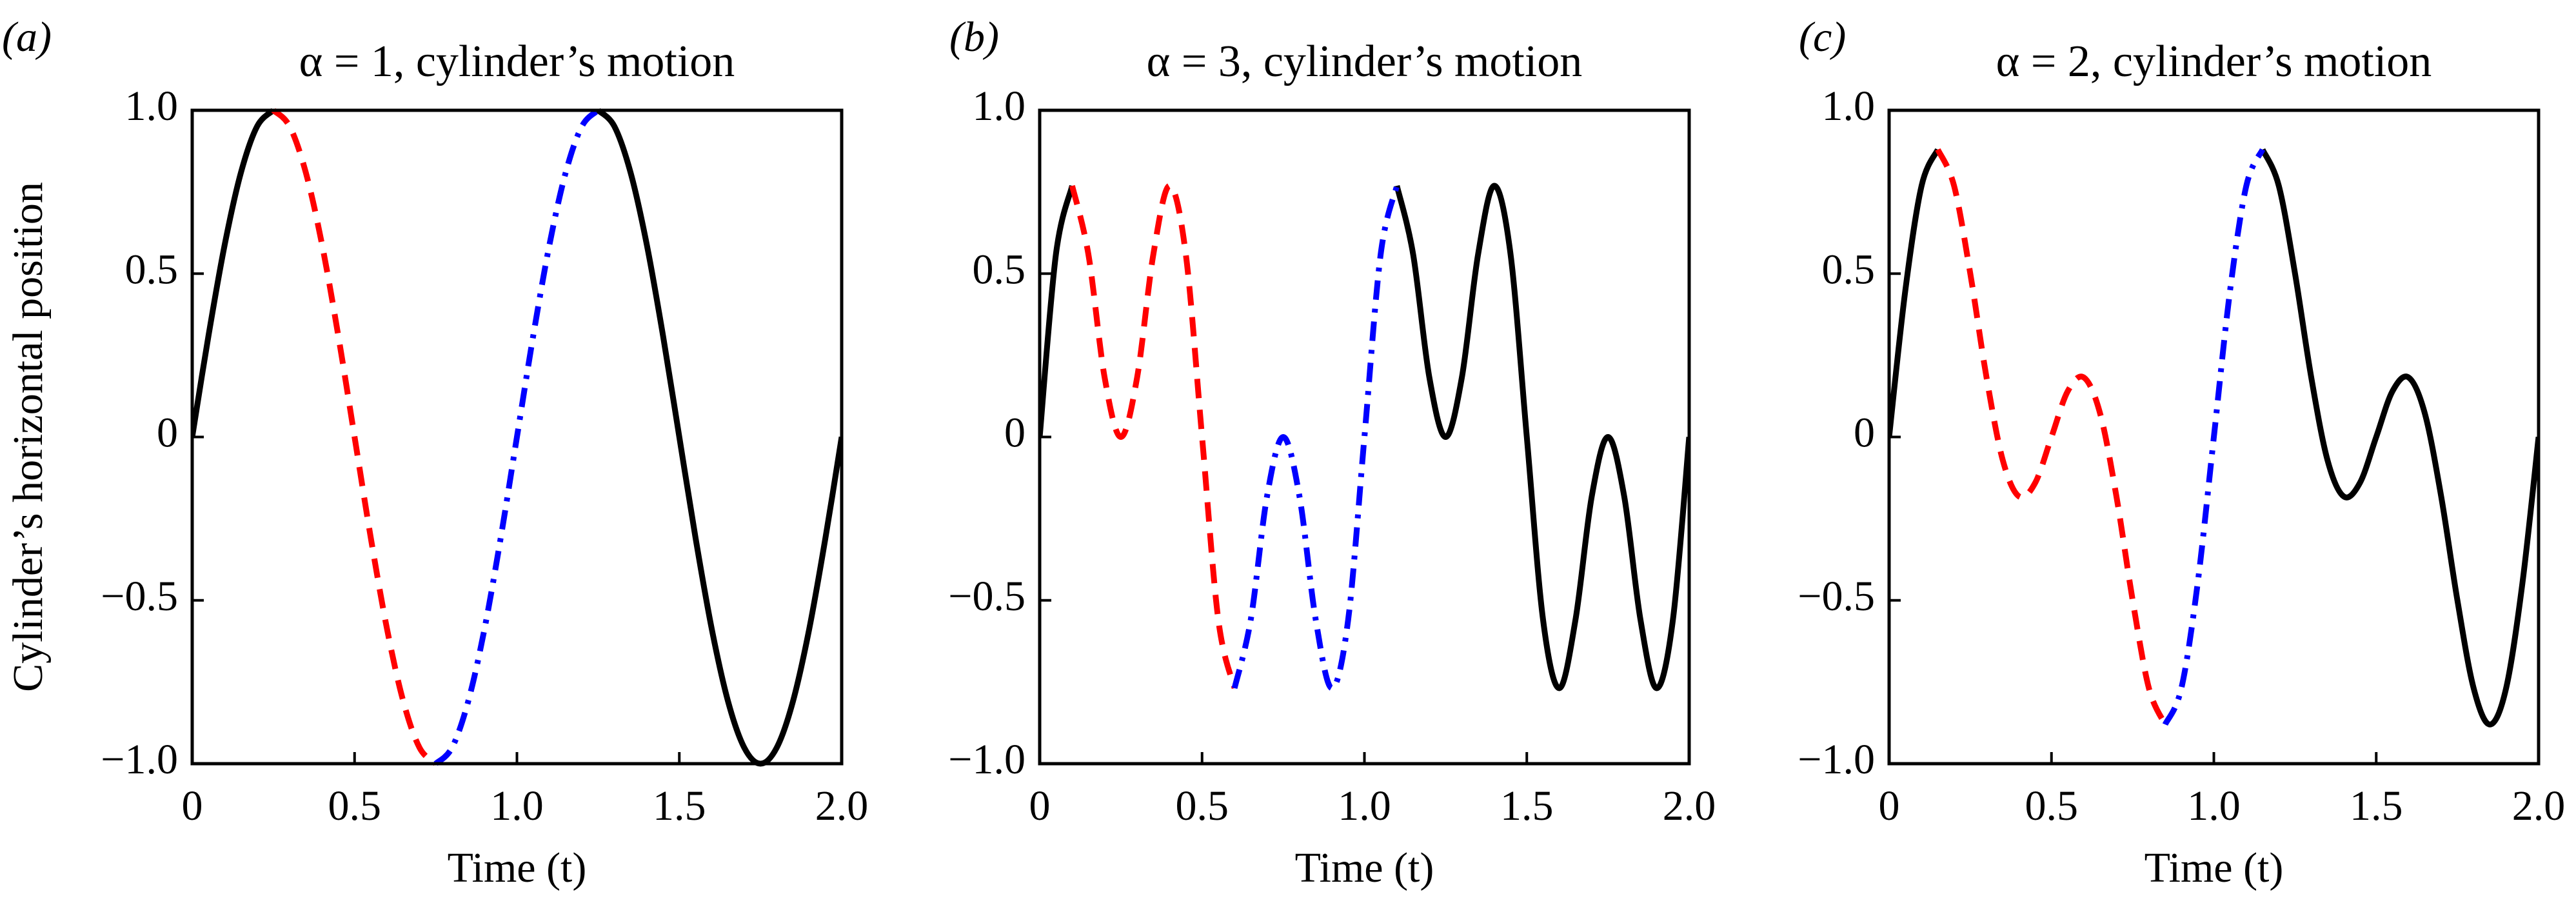 This screenshot has height=903, width=2576. What do you see at coordinates (517, 62) in the screenshot?
I see `chart-title: α = 1, cylinder’s motion` at bounding box center [517, 62].